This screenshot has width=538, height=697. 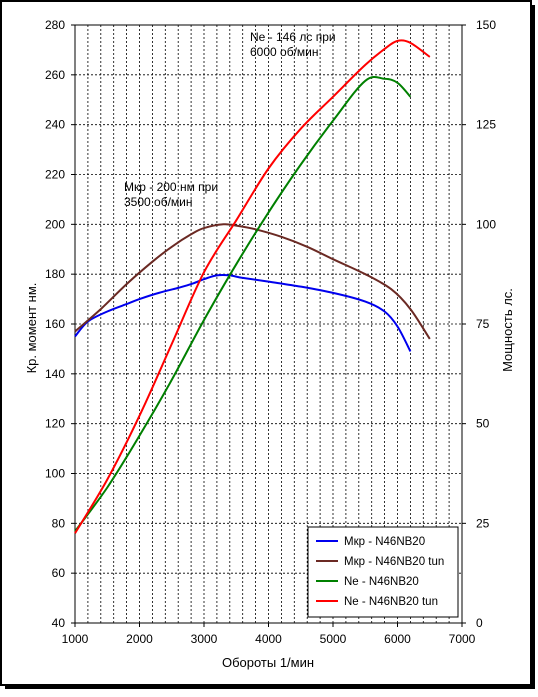 I want to click on x-tick-label: 5000, so click(x=333, y=639).